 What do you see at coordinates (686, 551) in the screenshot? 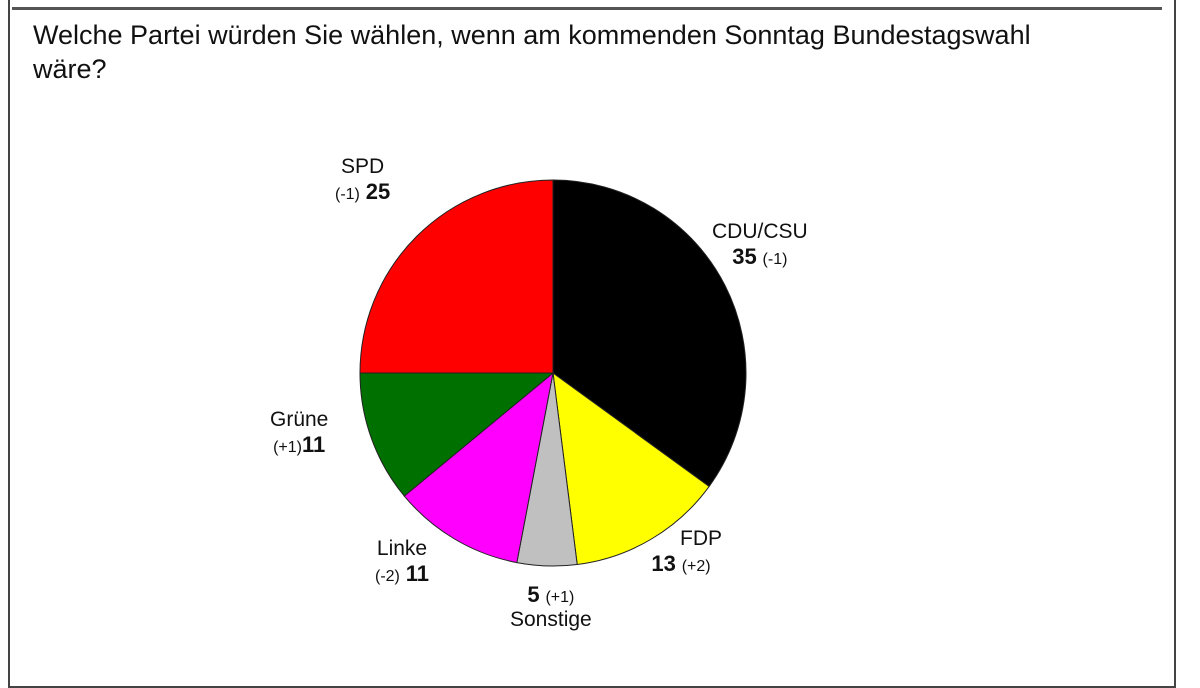
I see `label-fdp: FDP 13 (+2)` at bounding box center [686, 551].